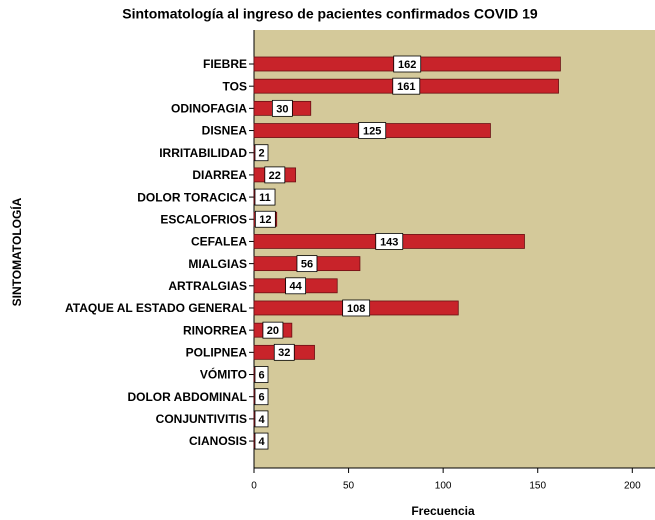 Image resolution: width=655 pixels, height=520 pixels. I want to click on value-label: 32, so click(284, 353).